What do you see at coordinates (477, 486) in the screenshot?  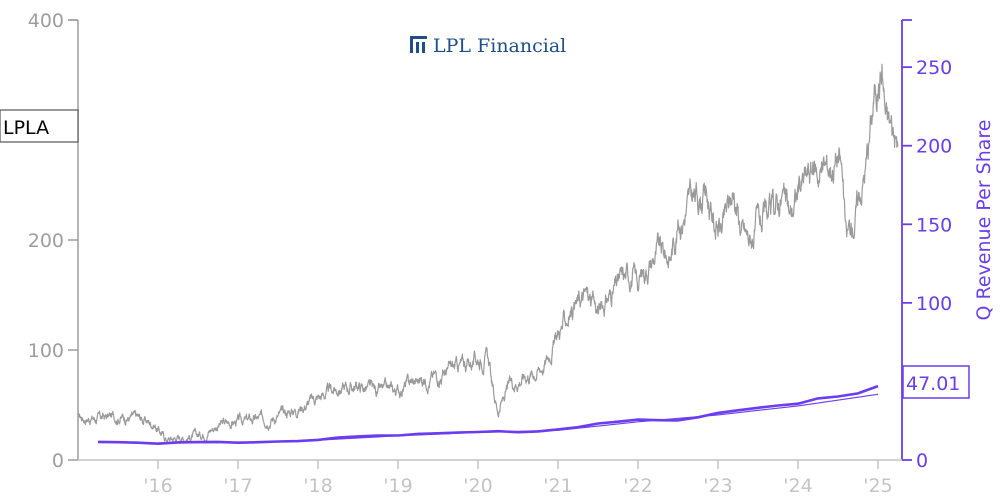 I see `bottom-tick-label: '20` at bounding box center [477, 486].